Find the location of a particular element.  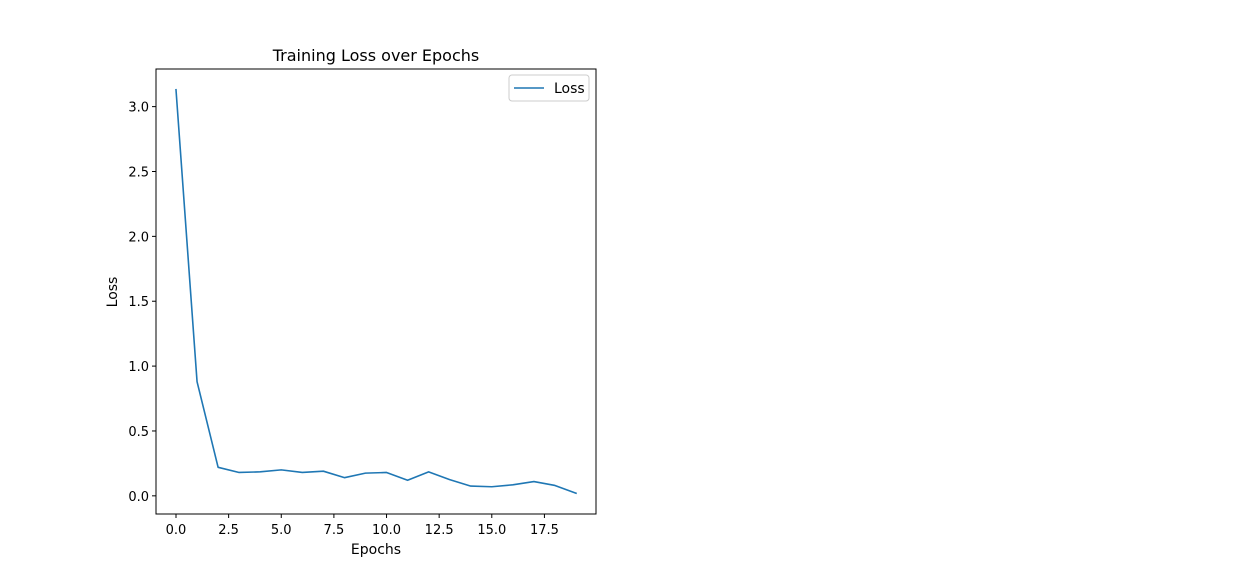

y-tick-label: 0.5 is located at coordinates (138, 432).